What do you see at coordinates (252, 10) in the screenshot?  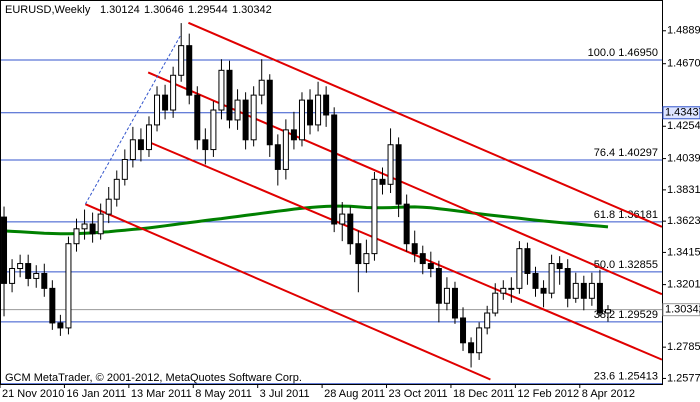 I see `header-close: 1.30342` at bounding box center [252, 10].